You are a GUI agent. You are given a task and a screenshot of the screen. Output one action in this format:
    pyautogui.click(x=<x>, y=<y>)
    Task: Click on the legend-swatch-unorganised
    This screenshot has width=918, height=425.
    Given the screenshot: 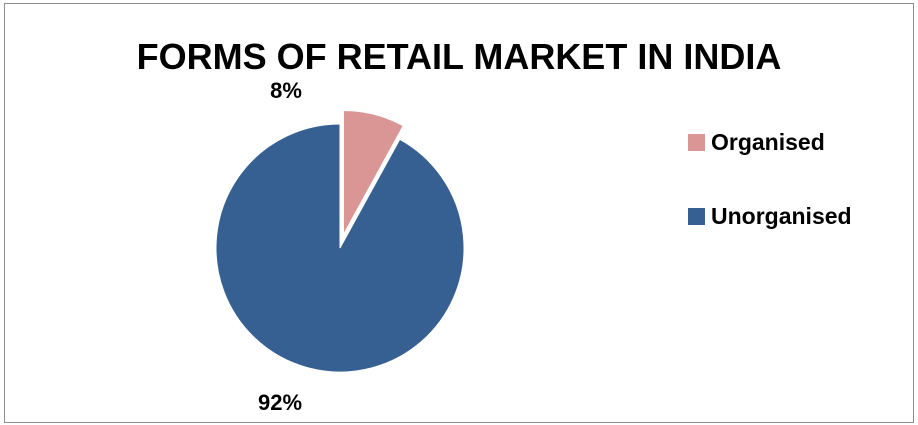 What is the action you would take?
    pyautogui.click(x=696, y=216)
    